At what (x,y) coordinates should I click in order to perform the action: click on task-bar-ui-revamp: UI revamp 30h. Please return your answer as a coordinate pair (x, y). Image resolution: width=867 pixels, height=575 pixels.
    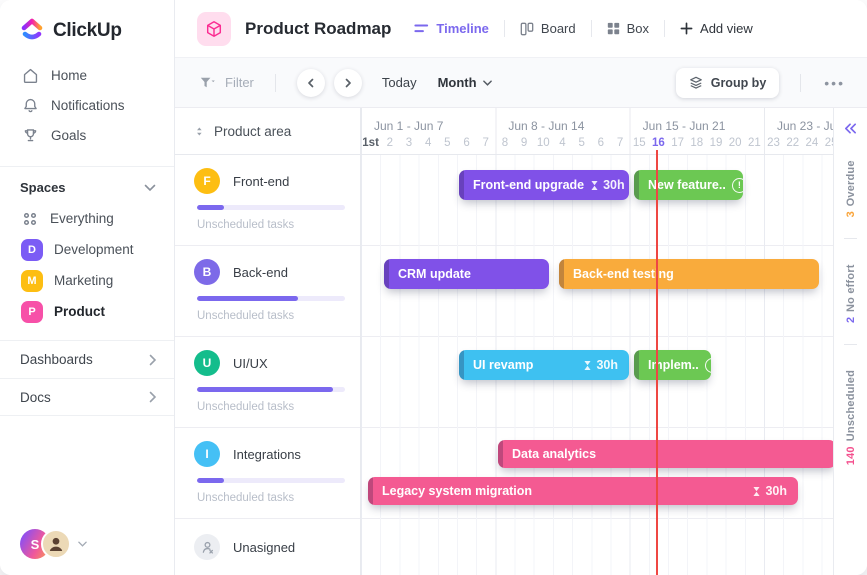
    Looking at the image, I should click on (544, 365).